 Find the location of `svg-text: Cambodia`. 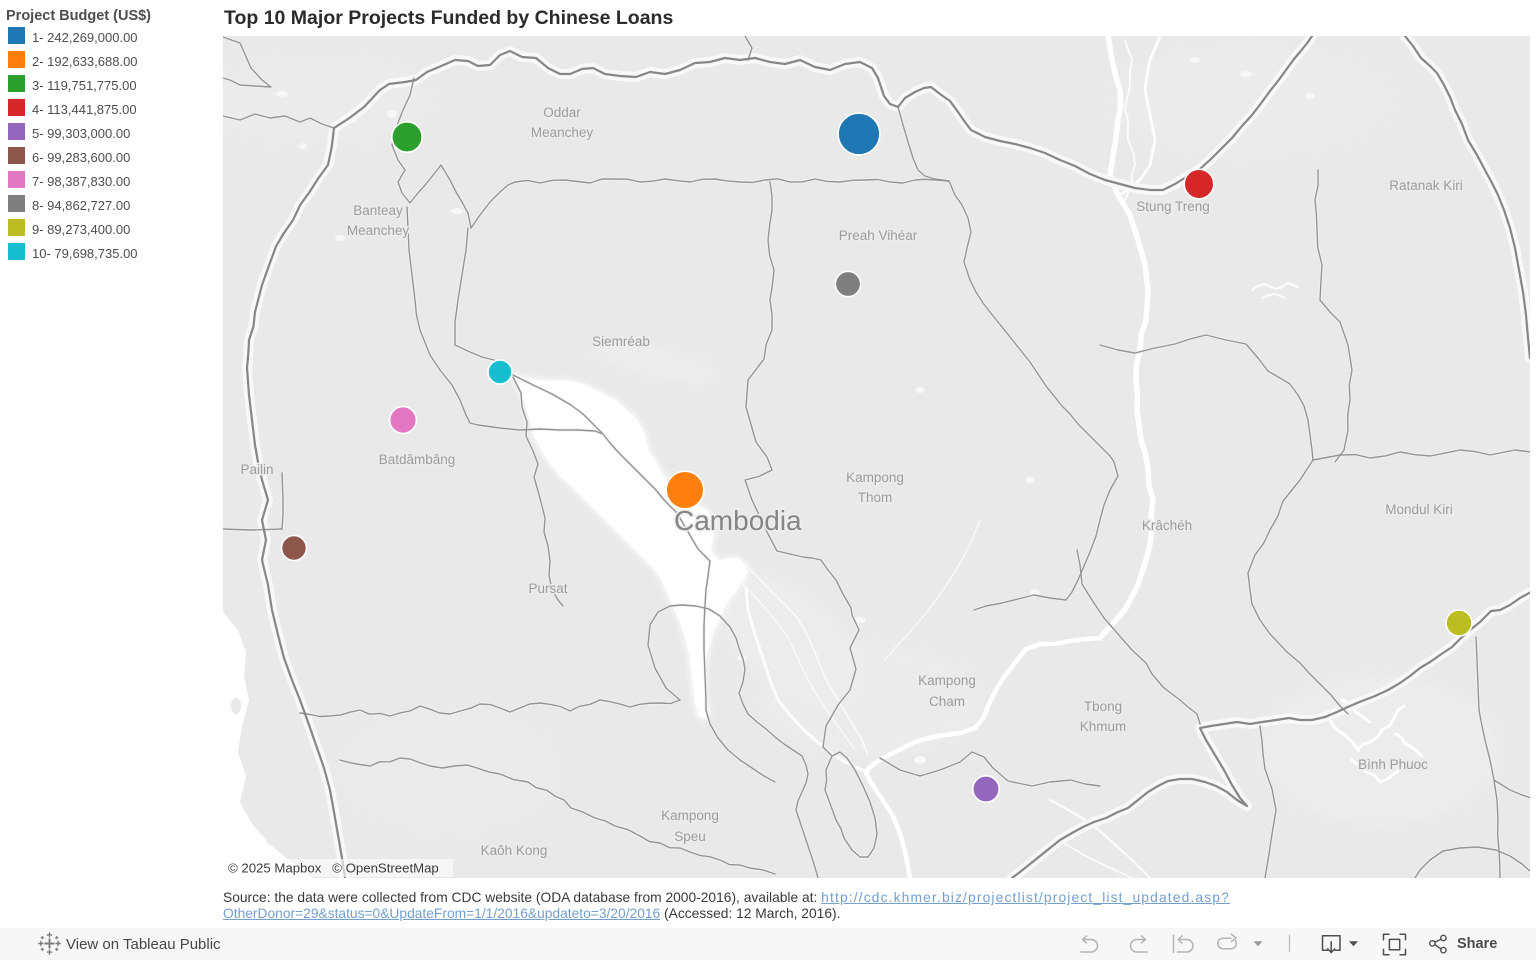

svg-text: Cambodia is located at coordinates (738, 520).